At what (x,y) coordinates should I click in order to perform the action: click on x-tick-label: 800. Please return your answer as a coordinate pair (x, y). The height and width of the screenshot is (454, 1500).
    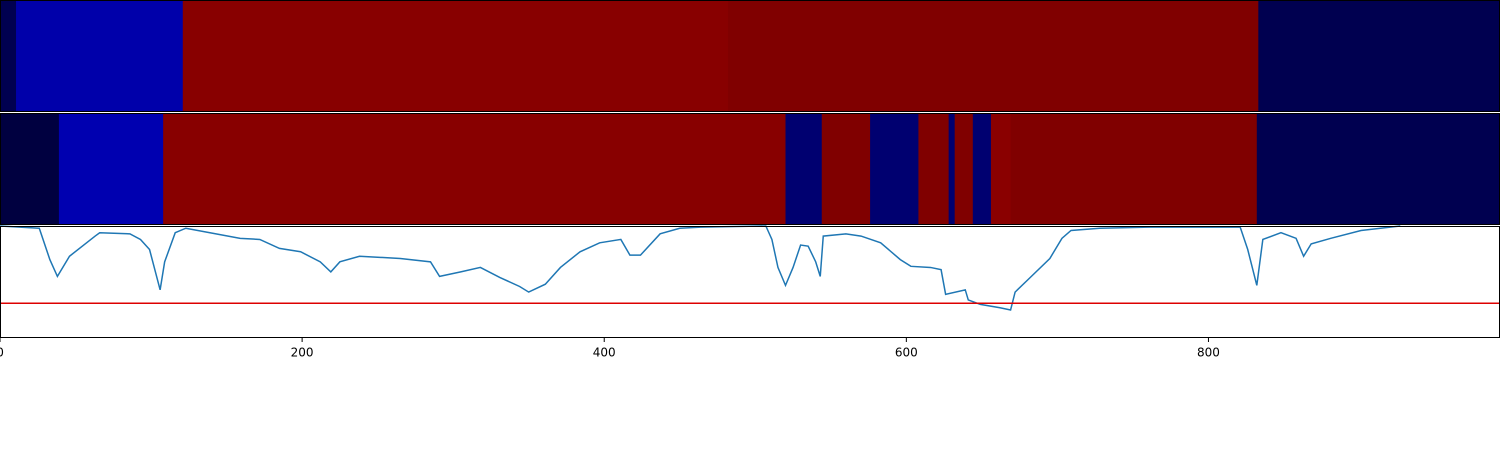
    Looking at the image, I should click on (1208, 353).